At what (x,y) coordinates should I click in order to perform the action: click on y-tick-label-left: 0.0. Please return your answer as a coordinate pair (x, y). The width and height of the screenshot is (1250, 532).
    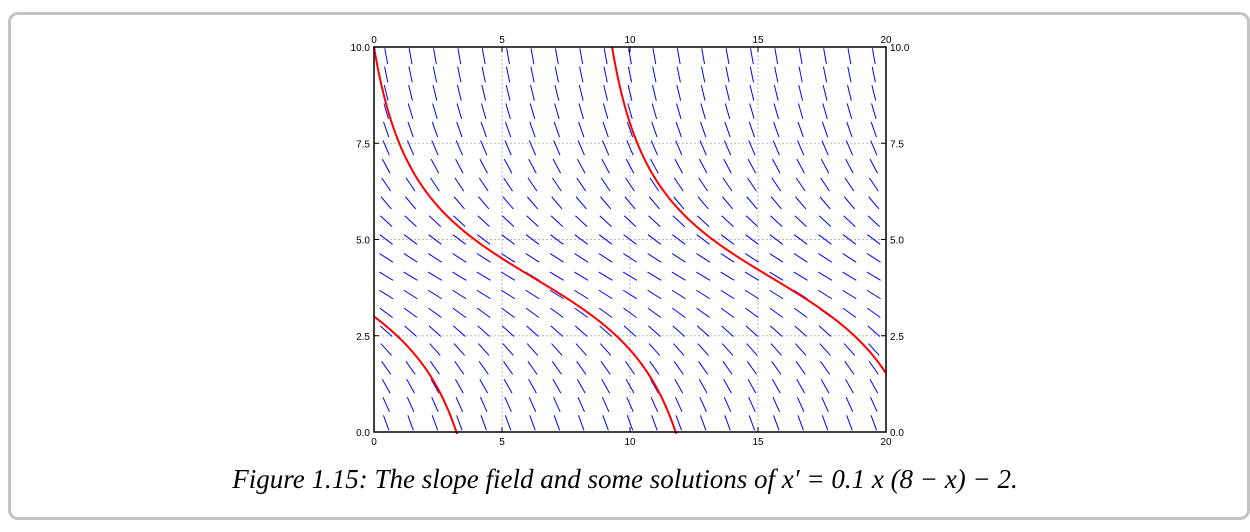
    Looking at the image, I should click on (363, 433).